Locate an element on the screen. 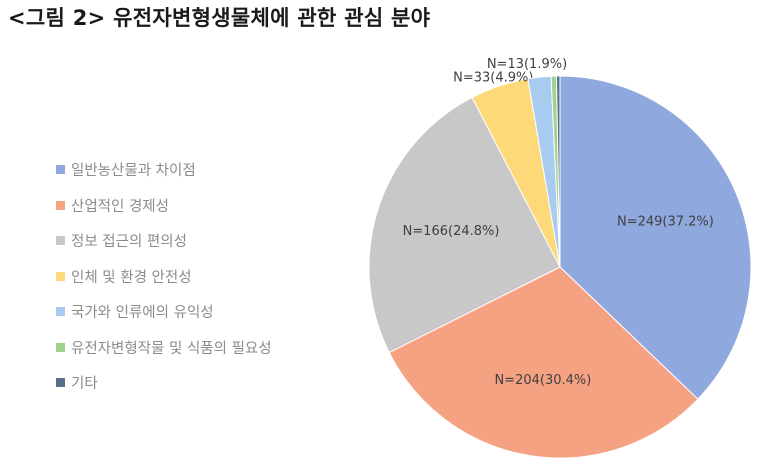 Image resolution: width=768 pixels, height=472 pixels. legend-item: 일반농산물과 차이점 is located at coordinates (164, 170).